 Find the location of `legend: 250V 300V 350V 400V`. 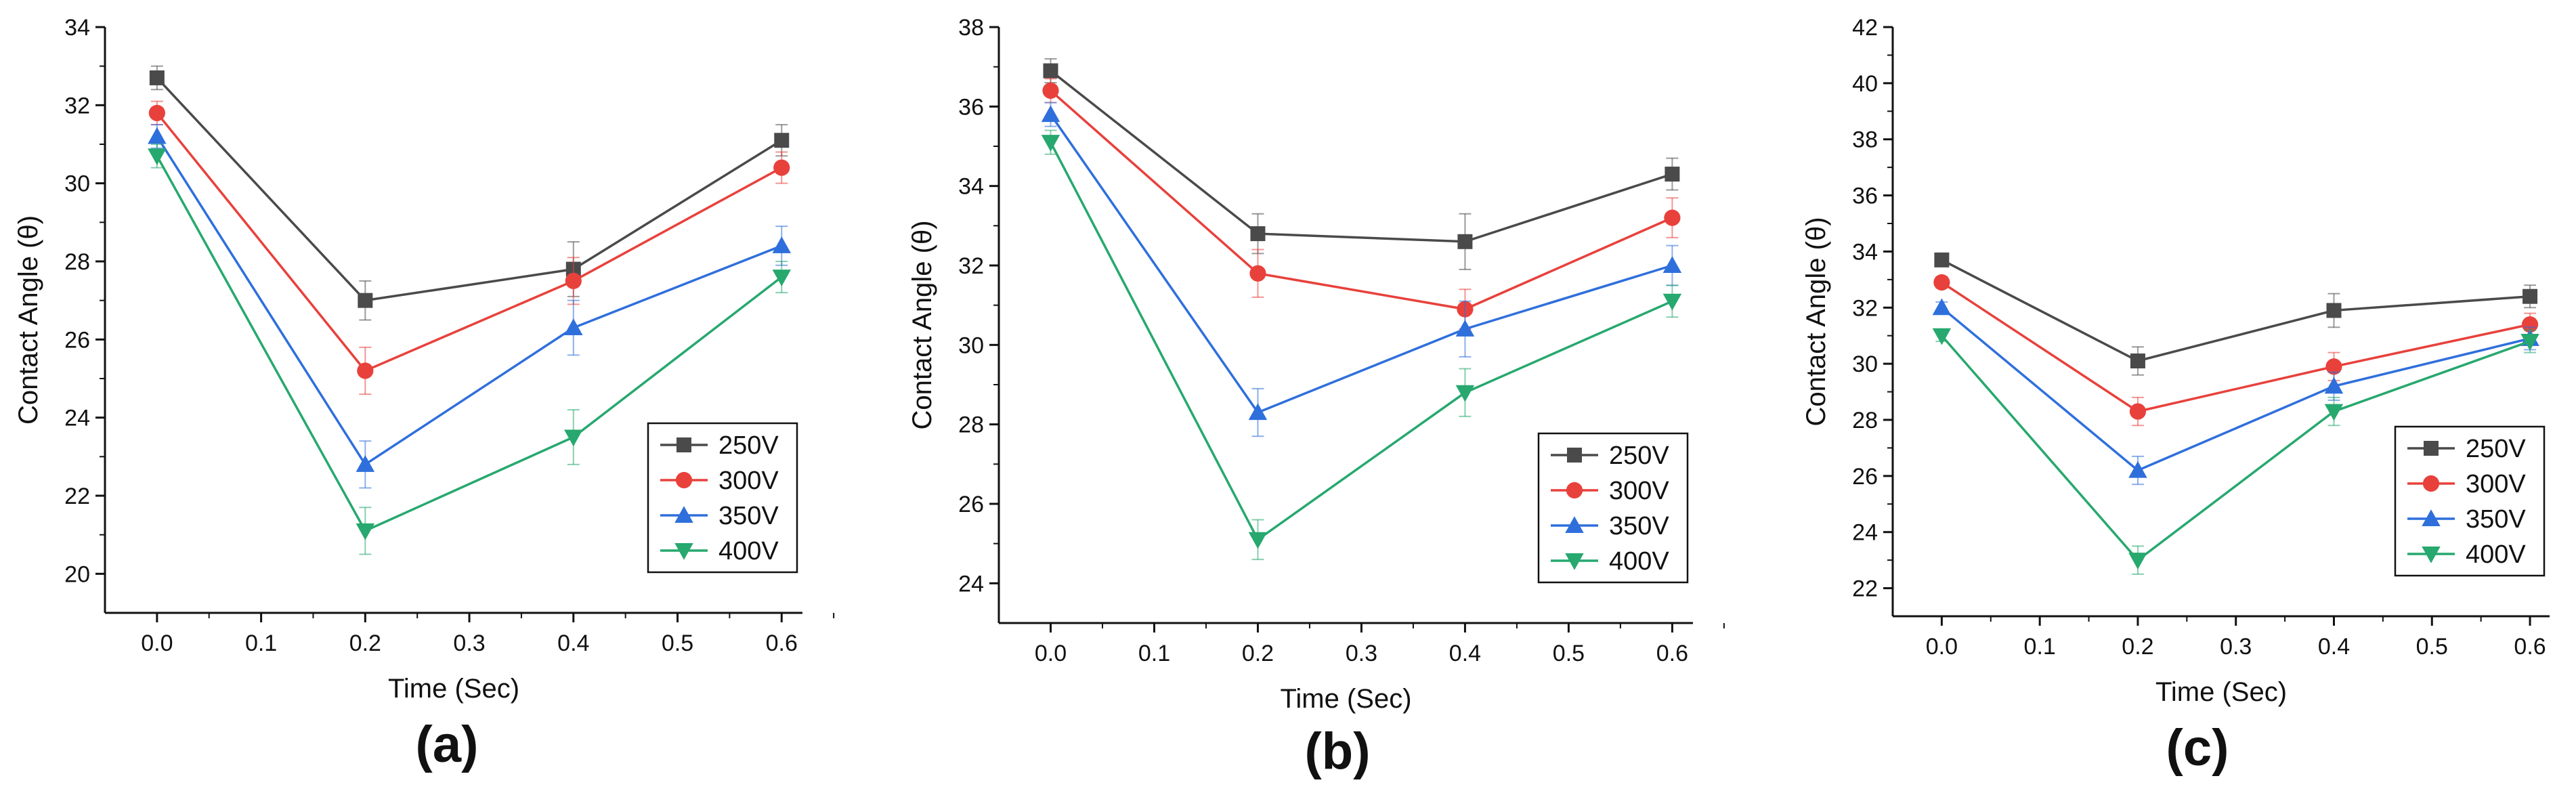

legend: 250V 300V 350V 400V is located at coordinates (2470, 501).